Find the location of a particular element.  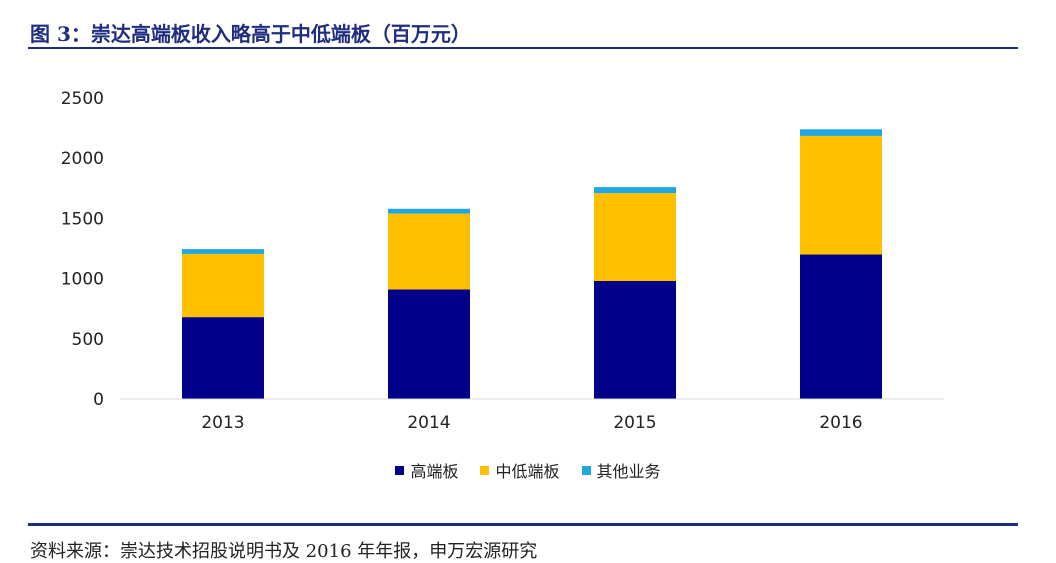

legend-label: 中低端板 is located at coordinates (527, 471).